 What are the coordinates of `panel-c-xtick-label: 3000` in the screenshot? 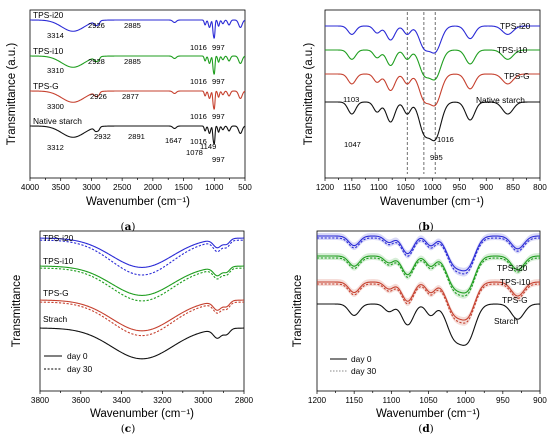 It's located at (203, 400).